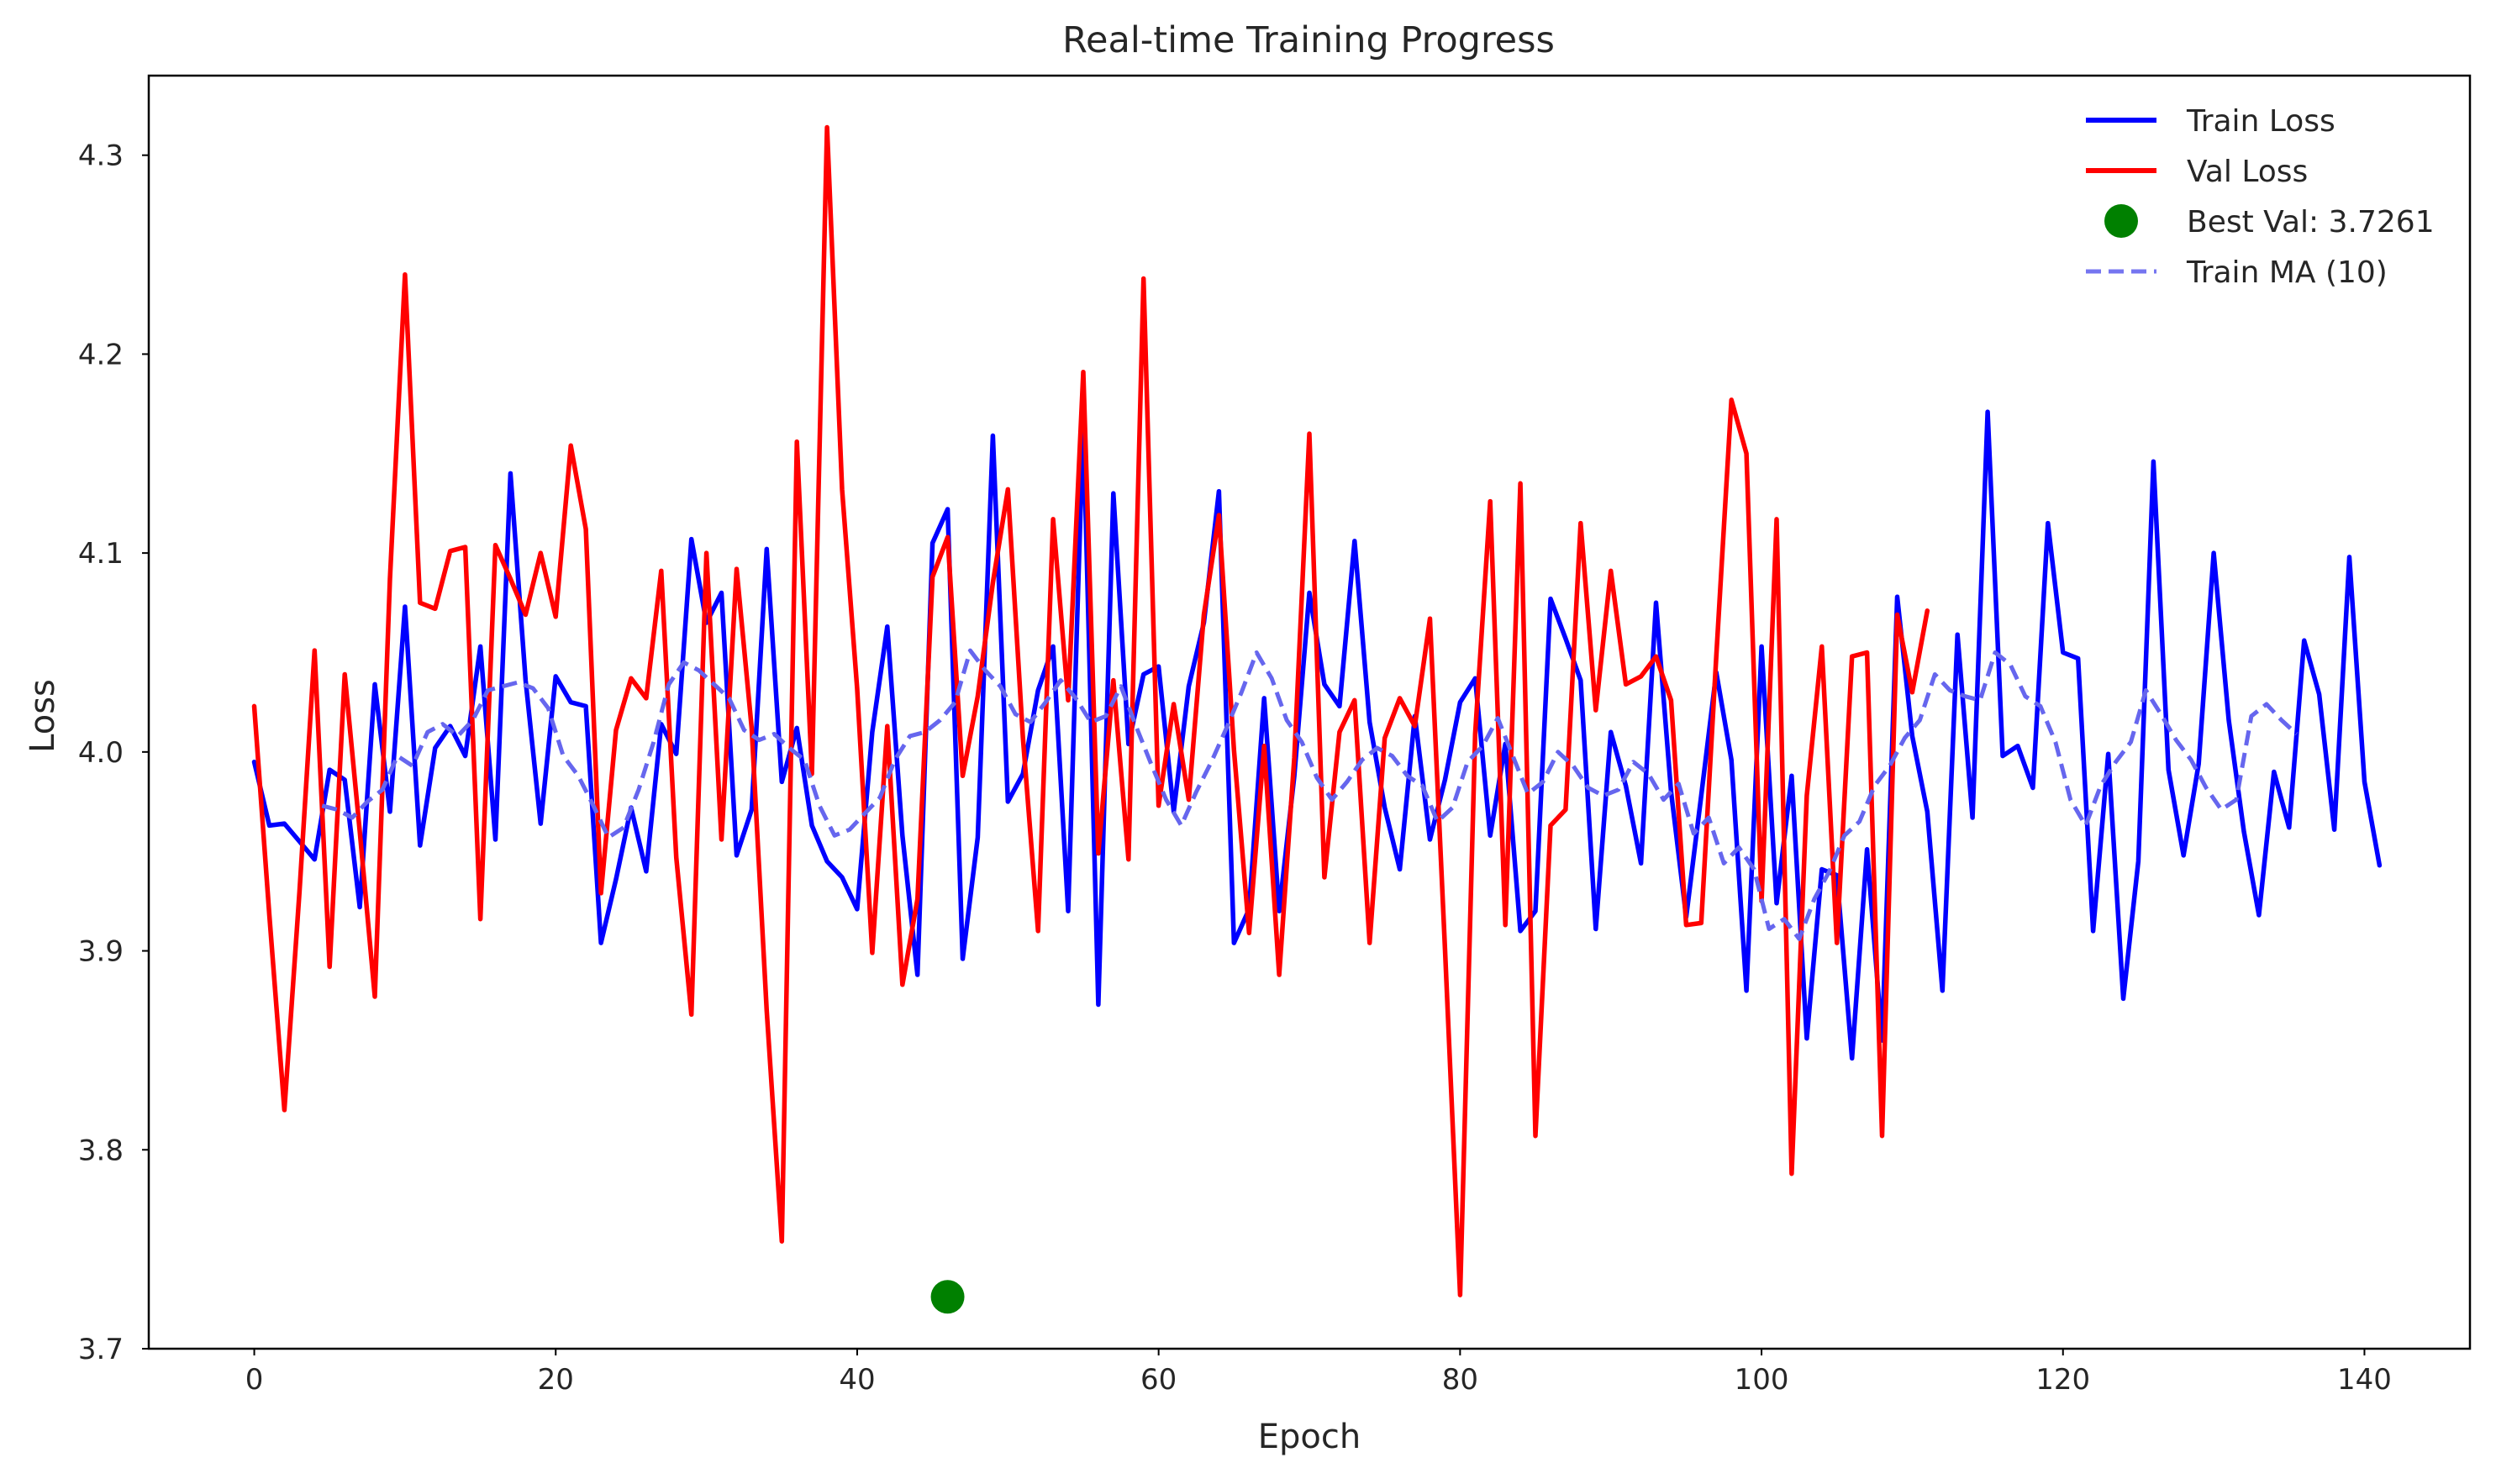 The image size is (2496, 1484). I want to click on y-tick-label: 3.8, so click(101, 1151).